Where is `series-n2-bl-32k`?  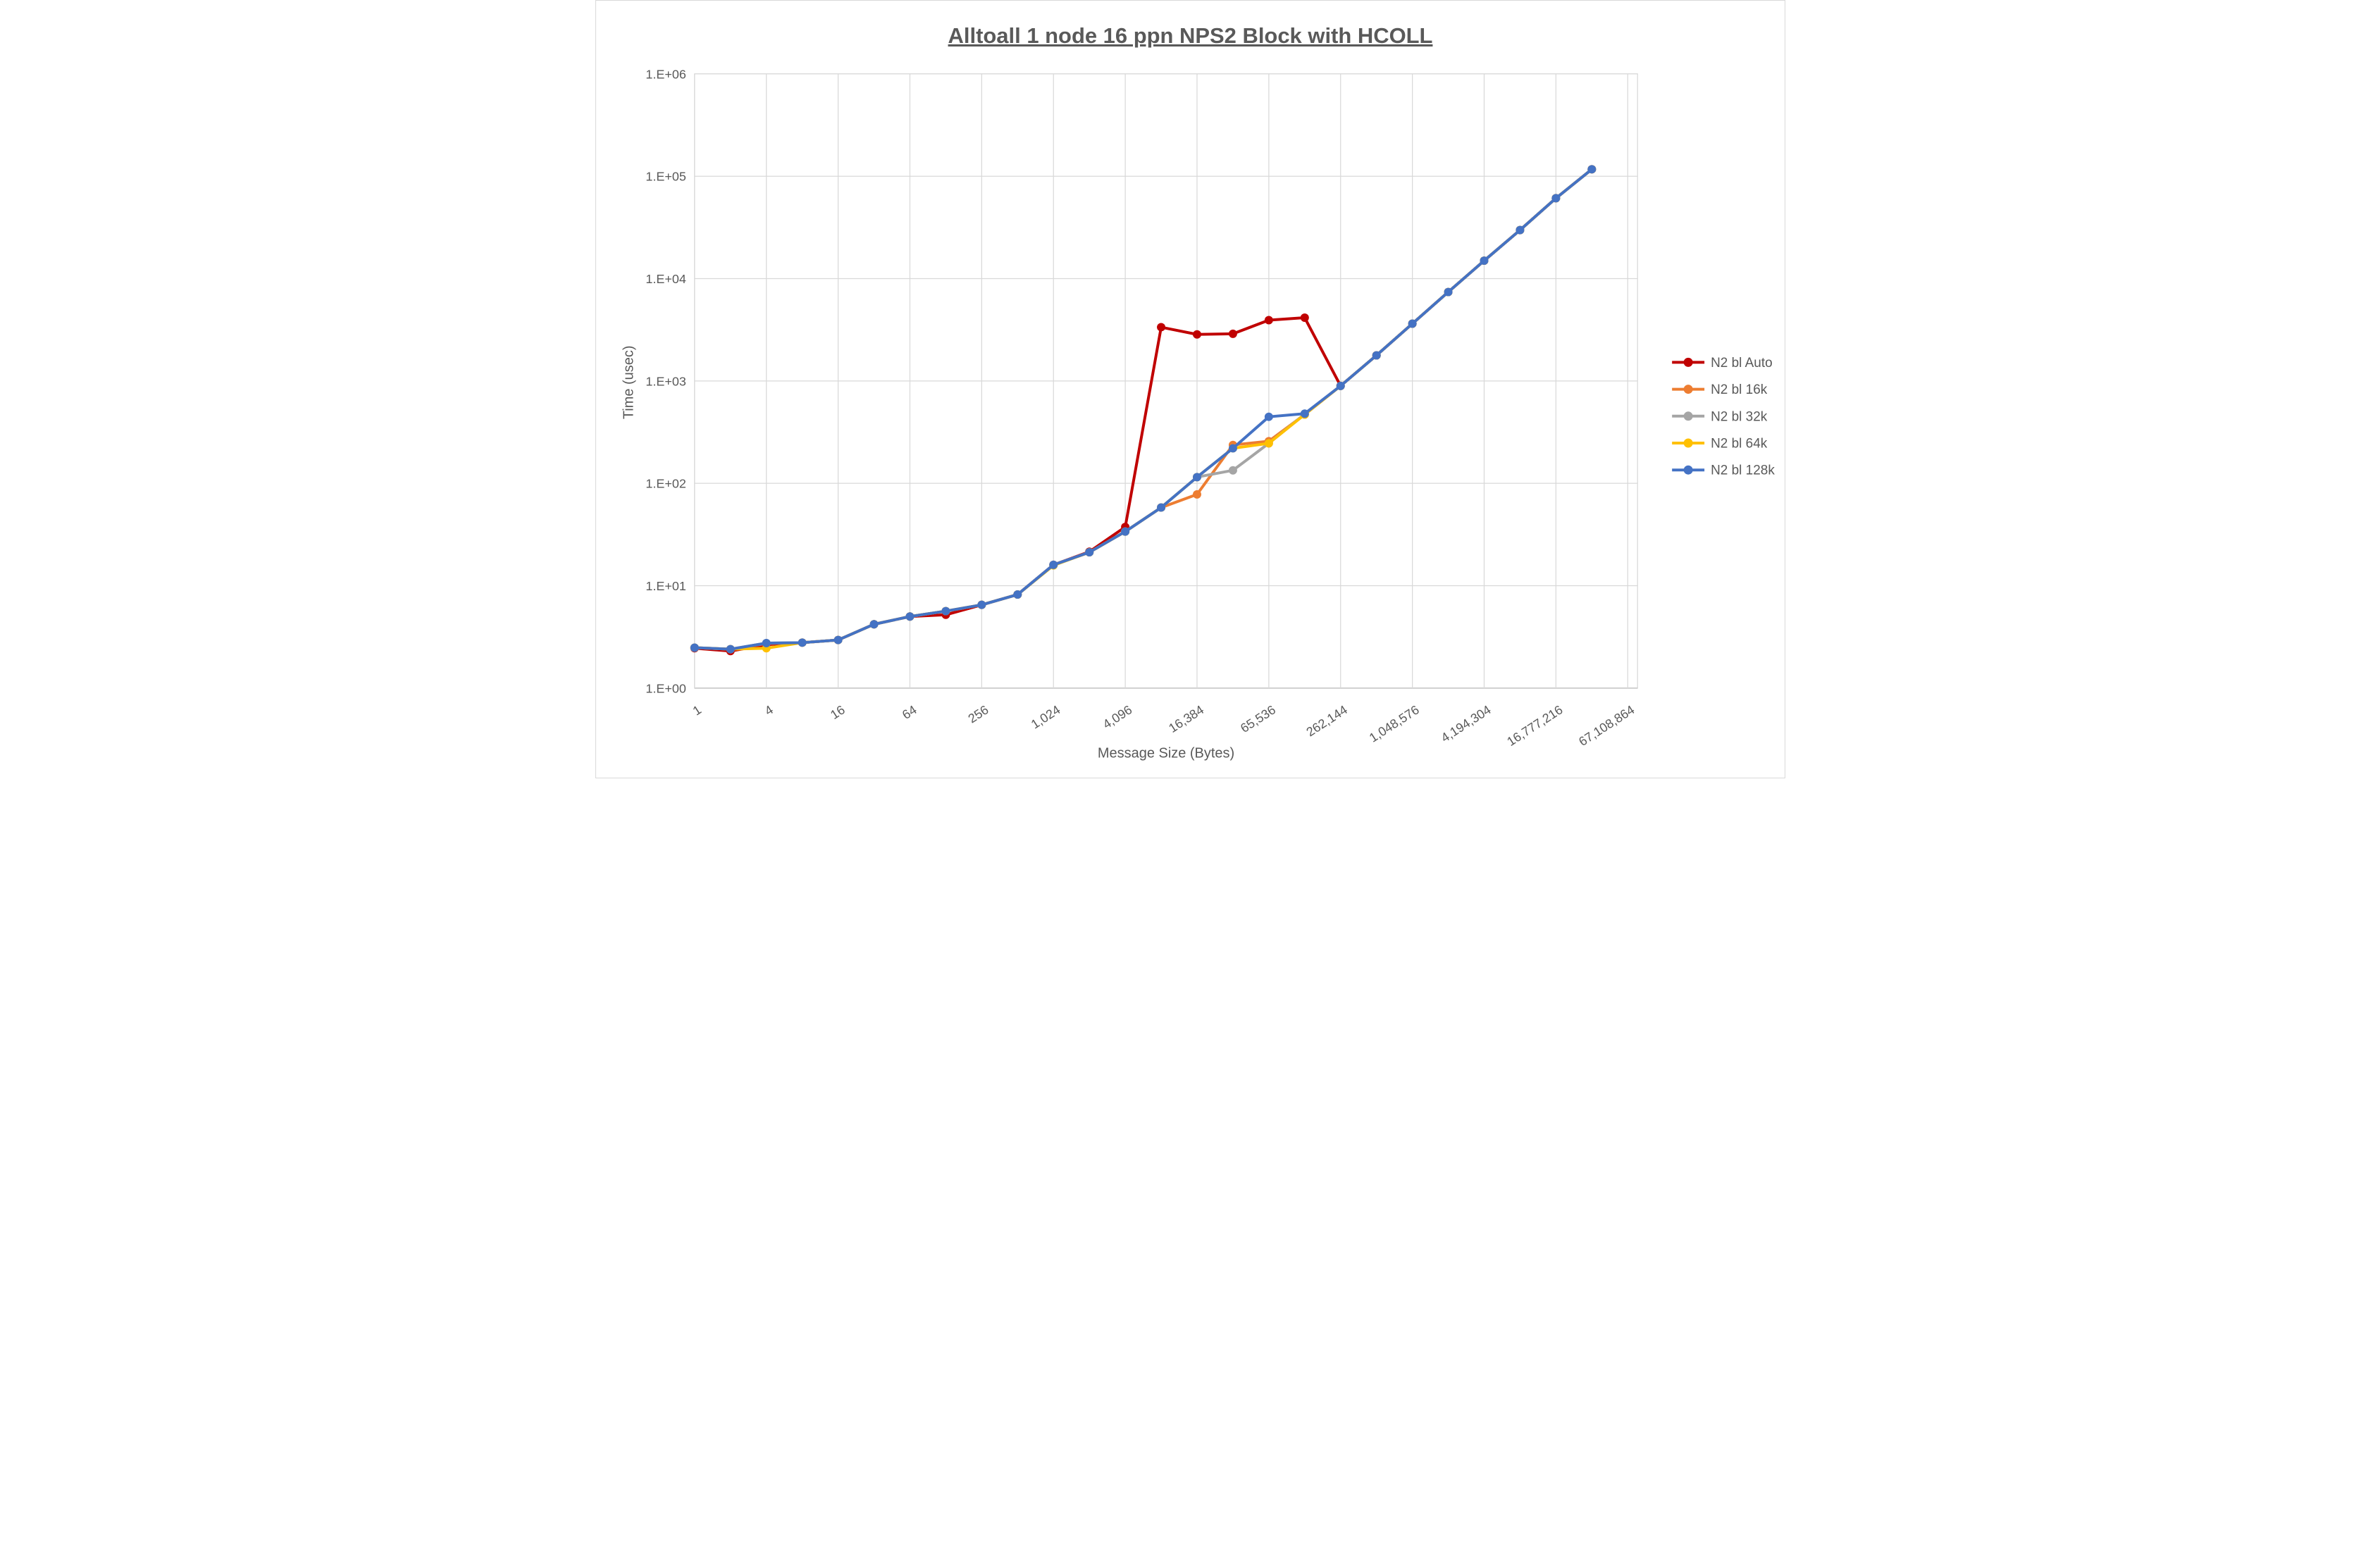
series-n2-bl-32k is located at coordinates (1143, 409).